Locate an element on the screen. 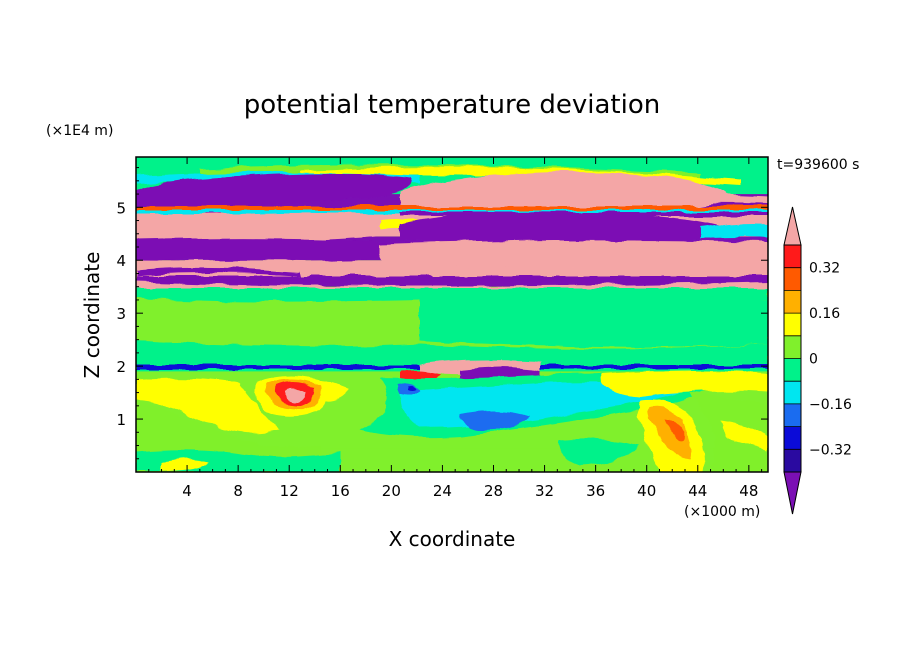 The width and height of the screenshot is (904, 654). y-tick-label: 2 is located at coordinates (121, 367).